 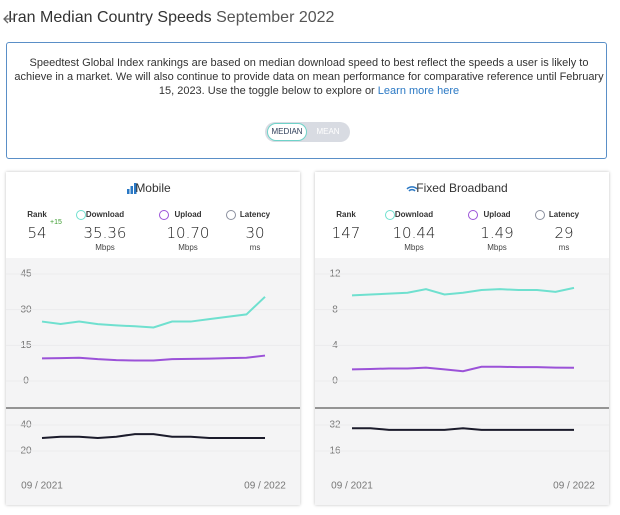 I want to click on title-date: September 2022, so click(x=275, y=17).